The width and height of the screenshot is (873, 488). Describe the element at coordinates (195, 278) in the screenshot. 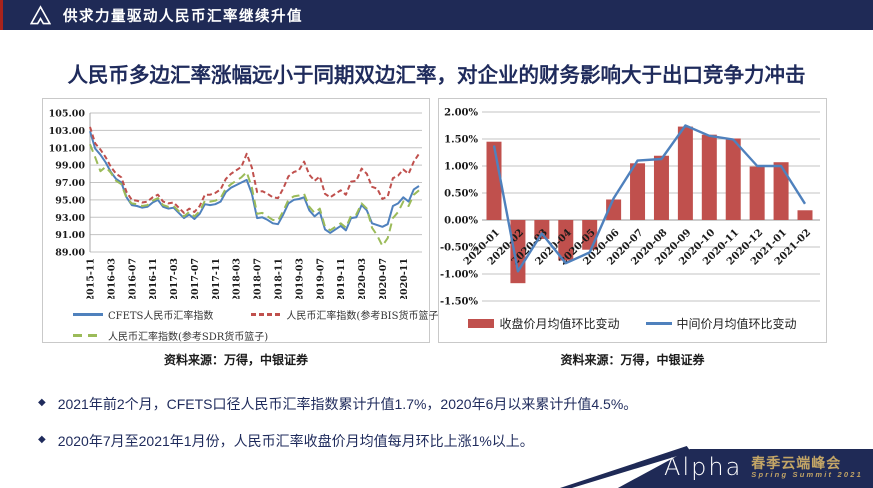

I see `svg-text: 2017-07` at that location.